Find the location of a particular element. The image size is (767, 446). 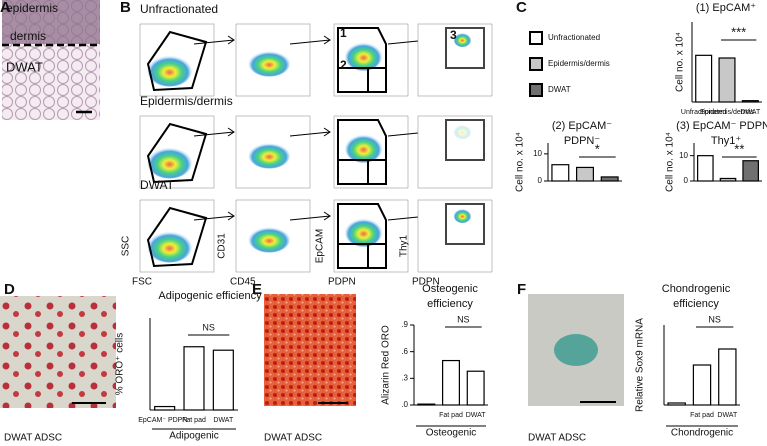

flow-x-label: FSC is located at coordinates (142, 282).